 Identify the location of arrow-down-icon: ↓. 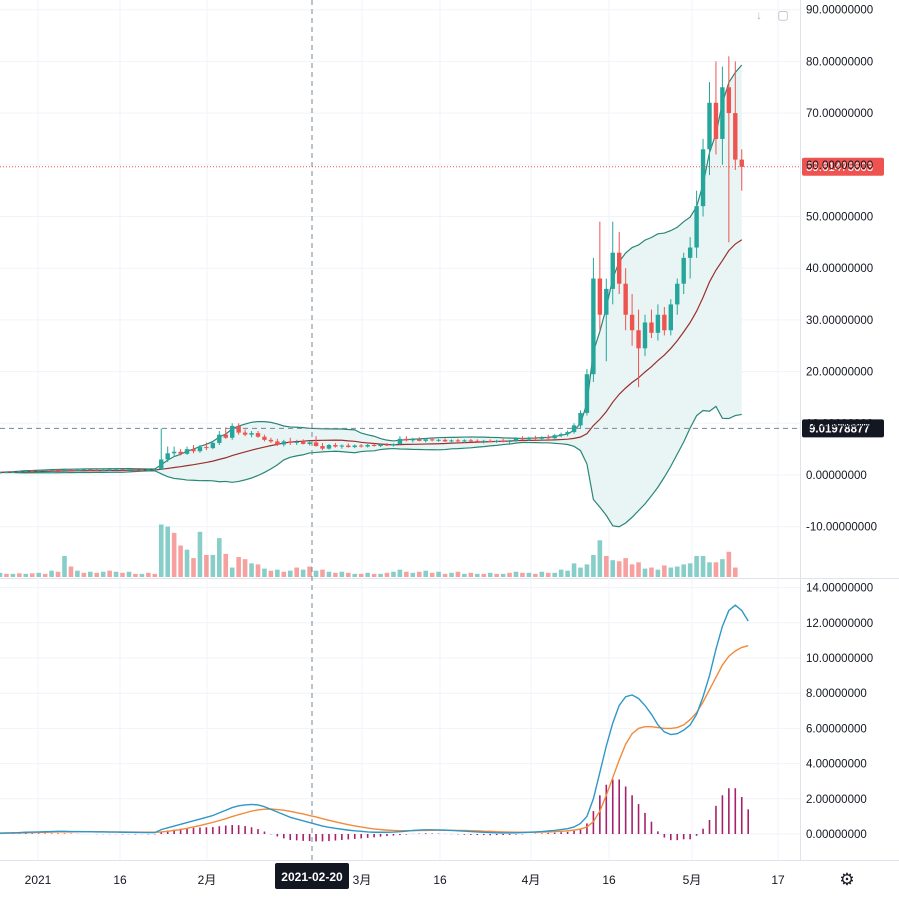
(759, 15).